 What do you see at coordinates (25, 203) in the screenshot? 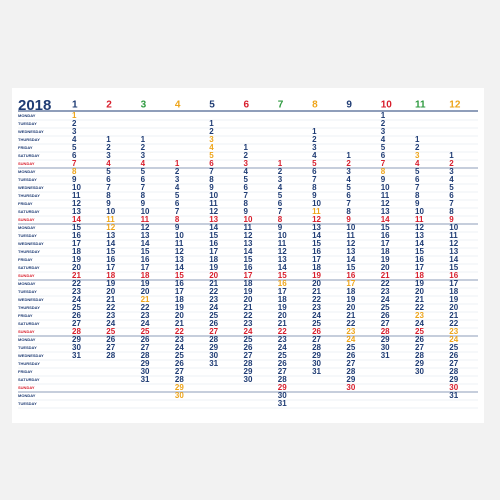
I see `weekday-label: FRIDAY` at bounding box center [25, 203].